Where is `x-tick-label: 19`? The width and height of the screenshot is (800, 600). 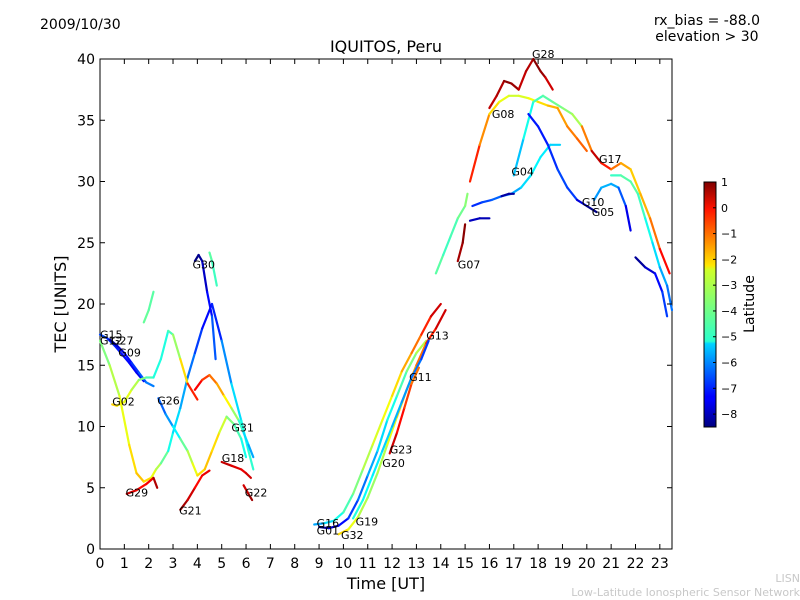
x-tick-label: 19 is located at coordinates (563, 564).